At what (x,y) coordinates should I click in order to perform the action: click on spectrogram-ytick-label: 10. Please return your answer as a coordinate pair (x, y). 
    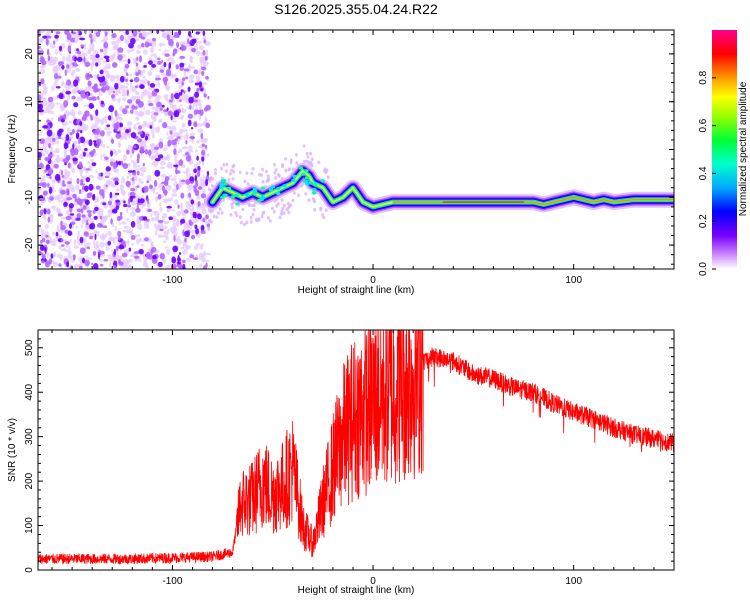
    Looking at the image, I should click on (29, 102).